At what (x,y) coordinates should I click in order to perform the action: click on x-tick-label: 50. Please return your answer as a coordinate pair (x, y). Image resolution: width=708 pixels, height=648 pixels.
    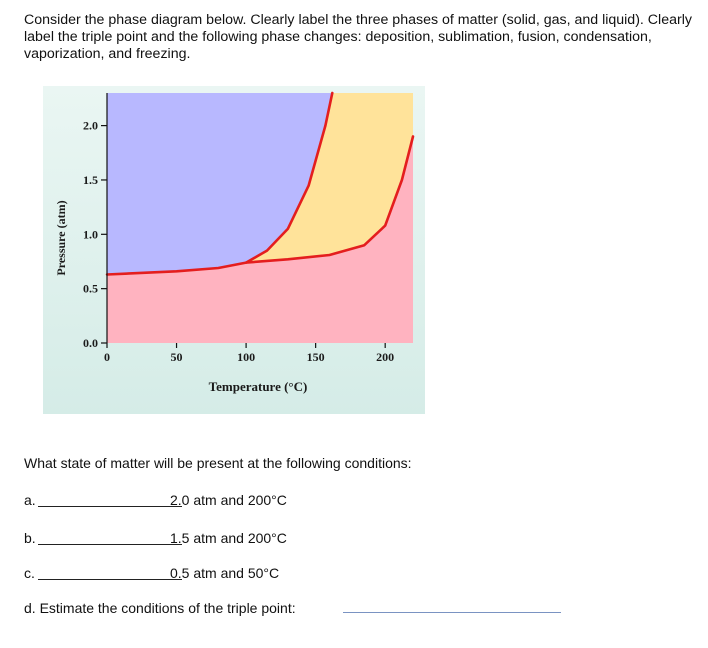
    Looking at the image, I should click on (177, 357).